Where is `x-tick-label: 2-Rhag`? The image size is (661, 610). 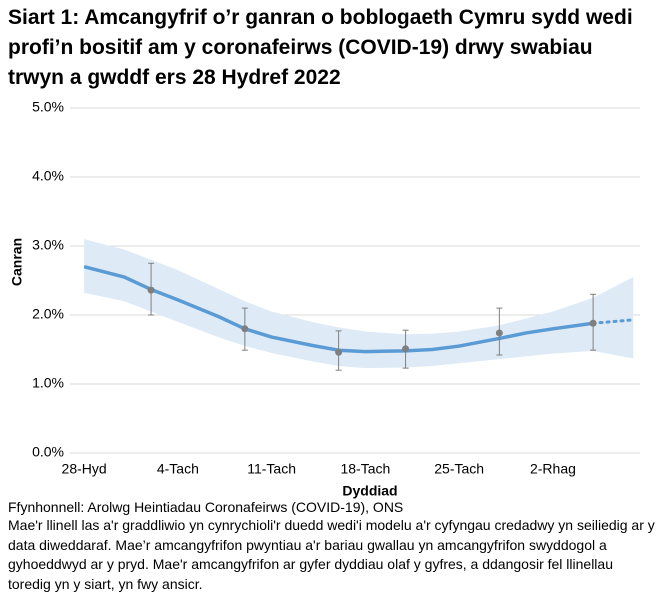 x-tick-label: 2-Rhag is located at coordinates (553, 469).